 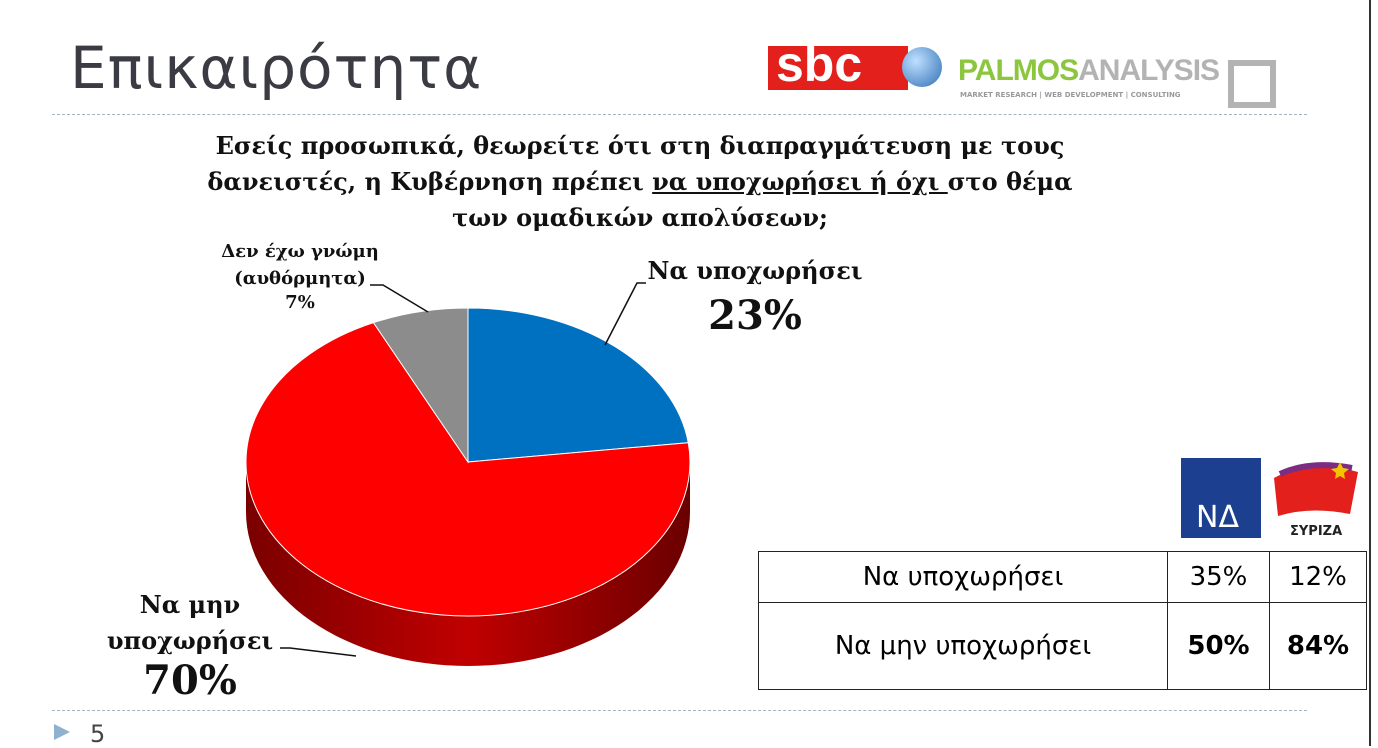 What do you see at coordinates (190, 680) in the screenshot?
I see `value-label: 70%` at bounding box center [190, 680].